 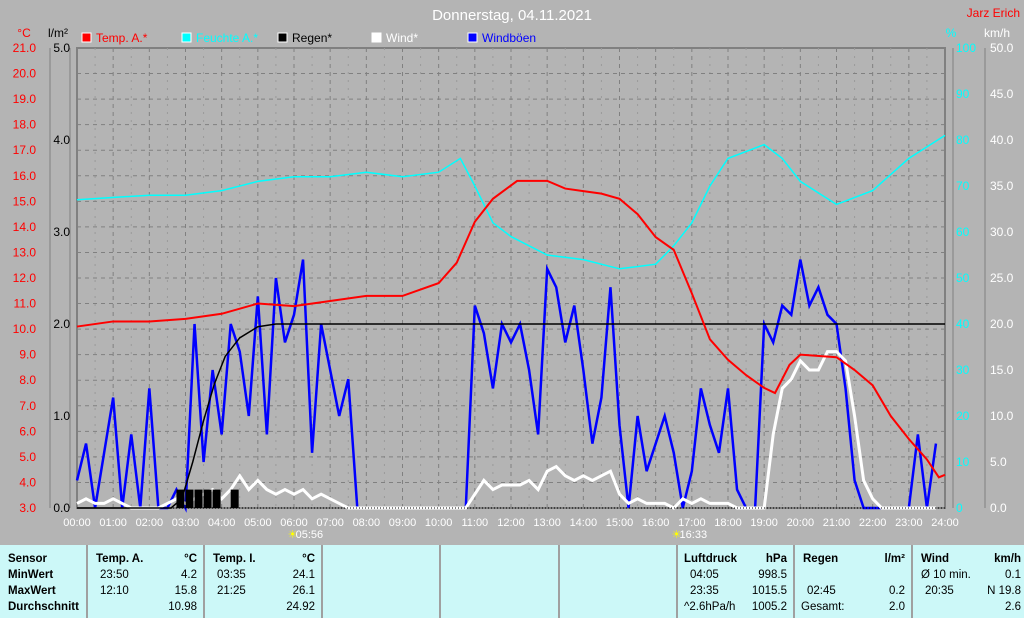 I want to click on temp-tick-label: 14.0, so click(x=25, y=227).